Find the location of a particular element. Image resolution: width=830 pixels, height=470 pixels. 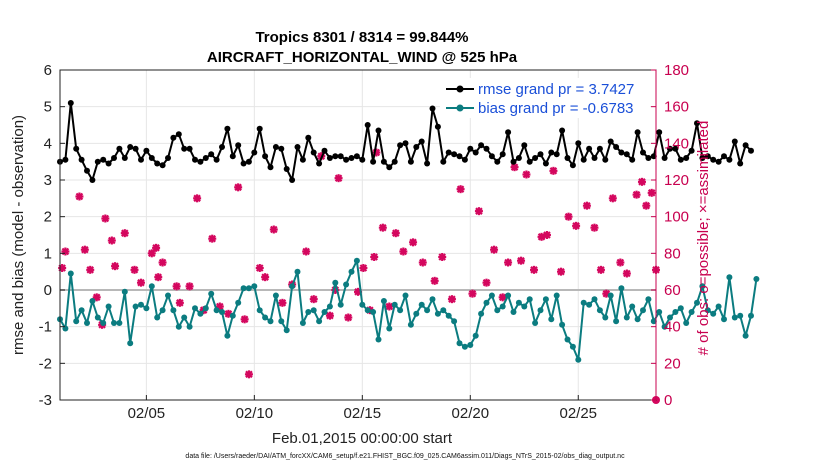

left-tick-label: 1 is located at coordinates (48, 253).